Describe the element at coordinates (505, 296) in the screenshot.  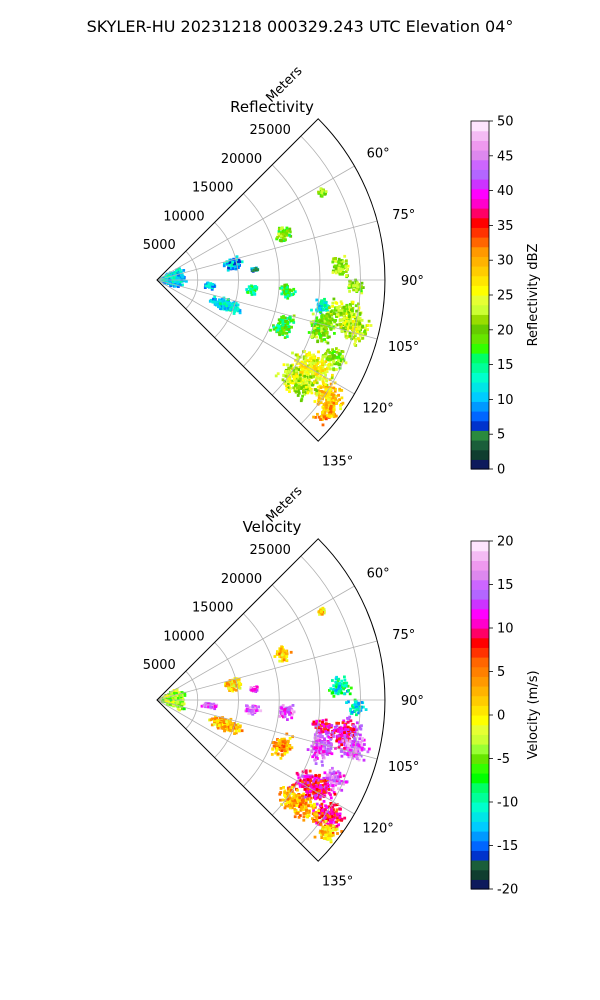
I see `colorbar-tick-label: 25` at that location.